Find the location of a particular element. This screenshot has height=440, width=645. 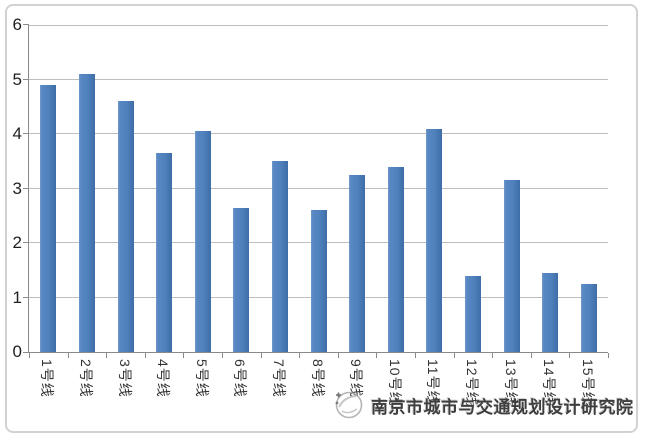

y-axis-label: 3 is located at coordinates (17, 188).